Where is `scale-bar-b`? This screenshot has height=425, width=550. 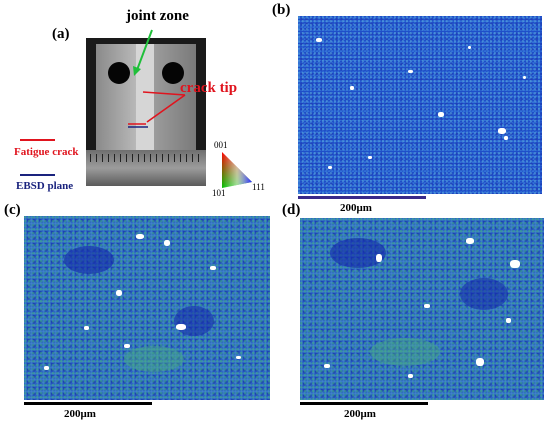
scale-bar-b is located at coordinates (362, 197).